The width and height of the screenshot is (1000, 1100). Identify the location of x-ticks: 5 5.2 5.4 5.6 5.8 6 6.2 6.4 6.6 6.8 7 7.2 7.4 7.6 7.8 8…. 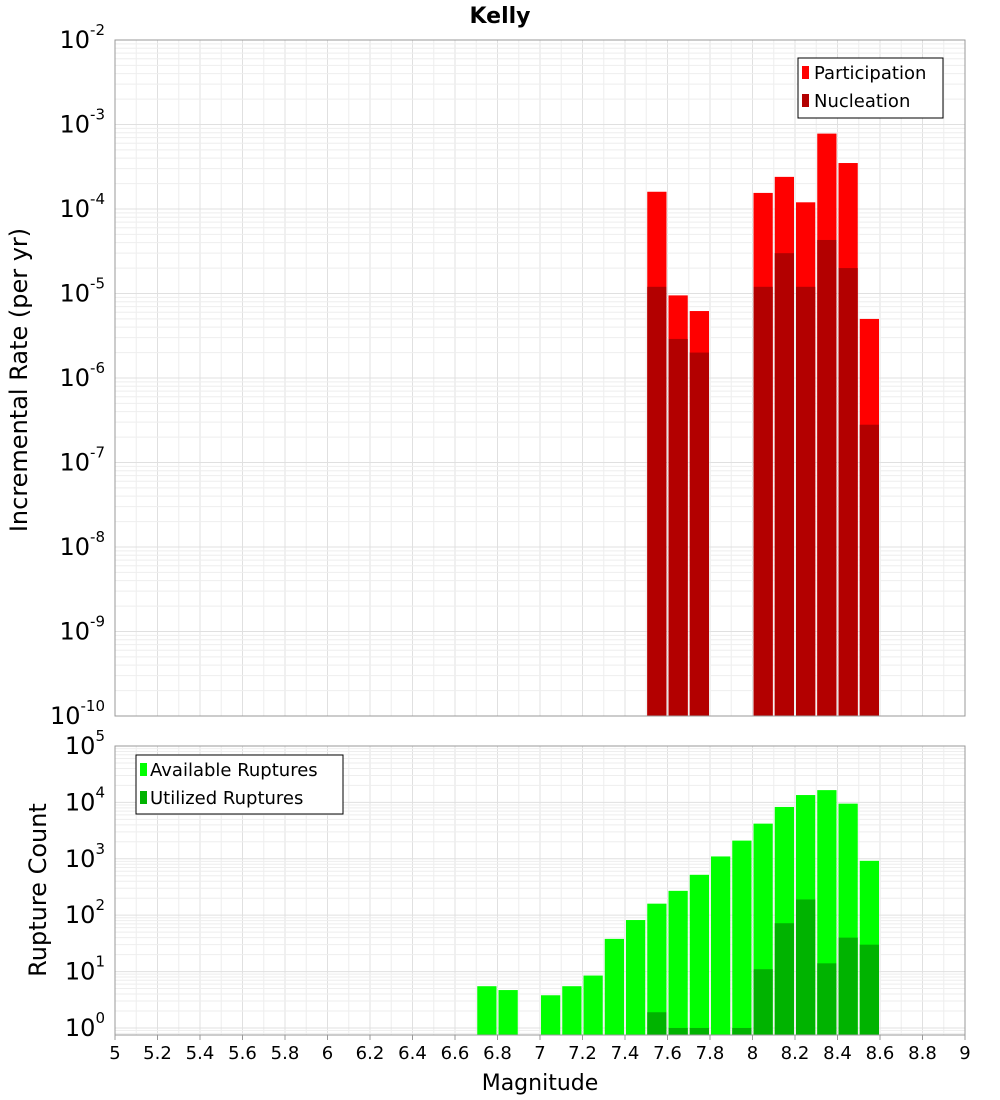
(540, 1049).